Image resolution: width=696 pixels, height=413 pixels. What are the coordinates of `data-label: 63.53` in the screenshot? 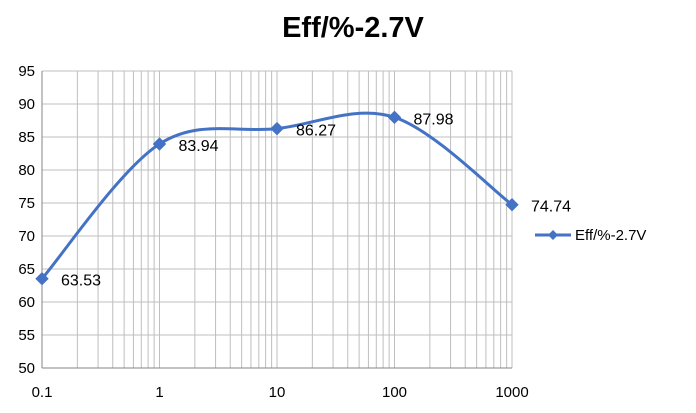 It's located at (81, 281).